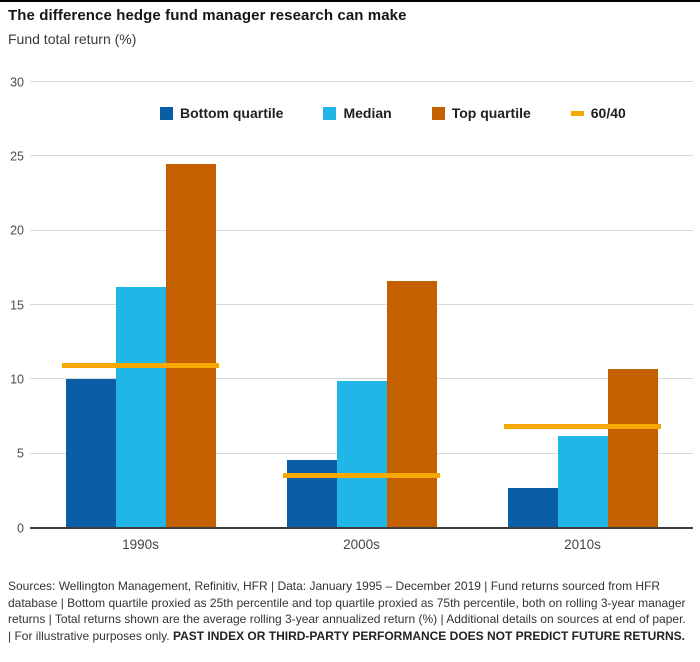 The width and height of the screenshot is (700, 662). I want to click on legend-swatch-bottom-quartile-icon, so click(166, 113).